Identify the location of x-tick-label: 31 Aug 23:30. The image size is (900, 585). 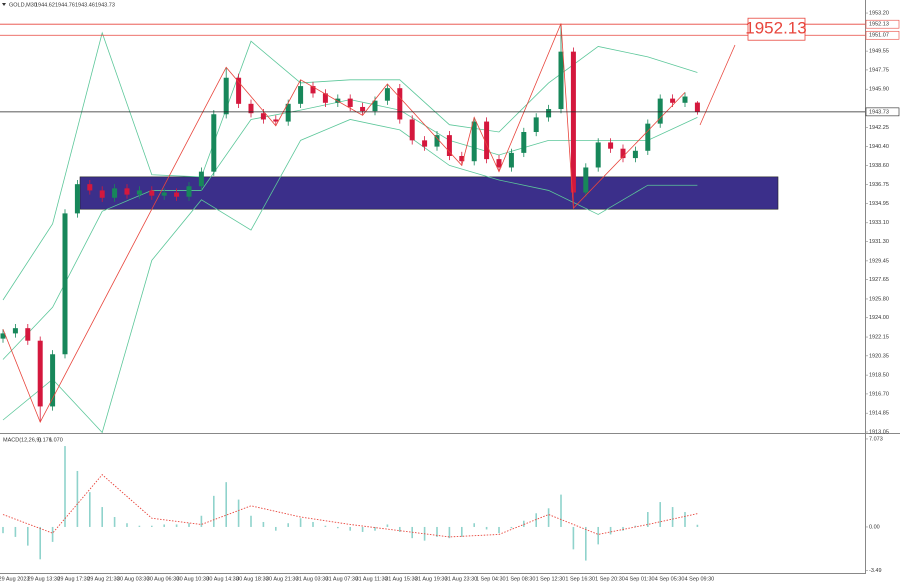
(461, 579).